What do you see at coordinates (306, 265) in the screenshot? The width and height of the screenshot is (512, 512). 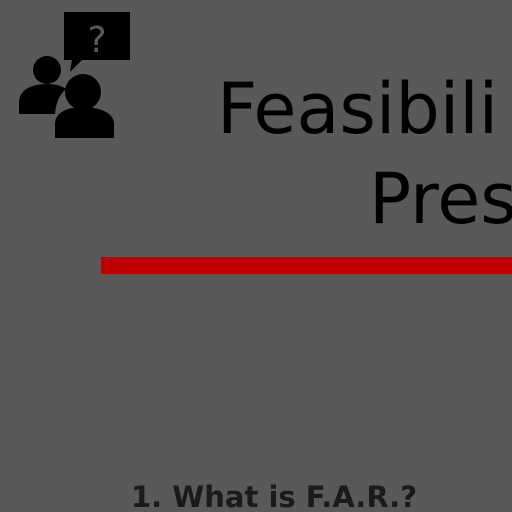 I see `title-accent-bar` at bounding box center [306, 265].